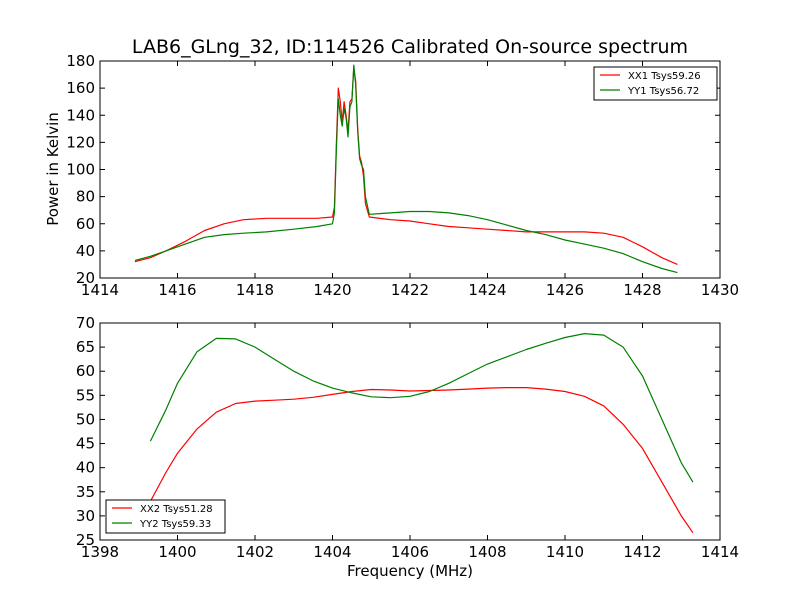 The width and height of the screenshot is (800, 600). I want to click on bottom-chart-xtick-label: 1404, so click(332, 552).